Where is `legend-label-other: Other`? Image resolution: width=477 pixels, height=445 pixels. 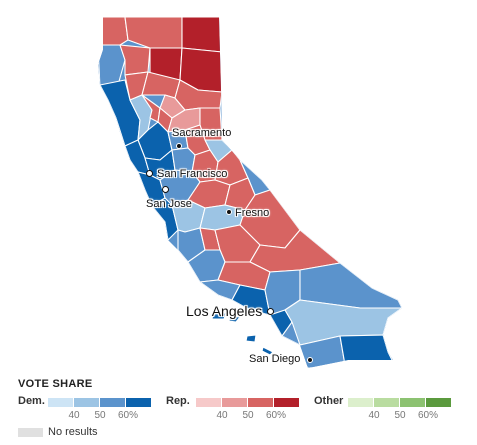
legend-label-other: Other is located at coordinates (329, 401).